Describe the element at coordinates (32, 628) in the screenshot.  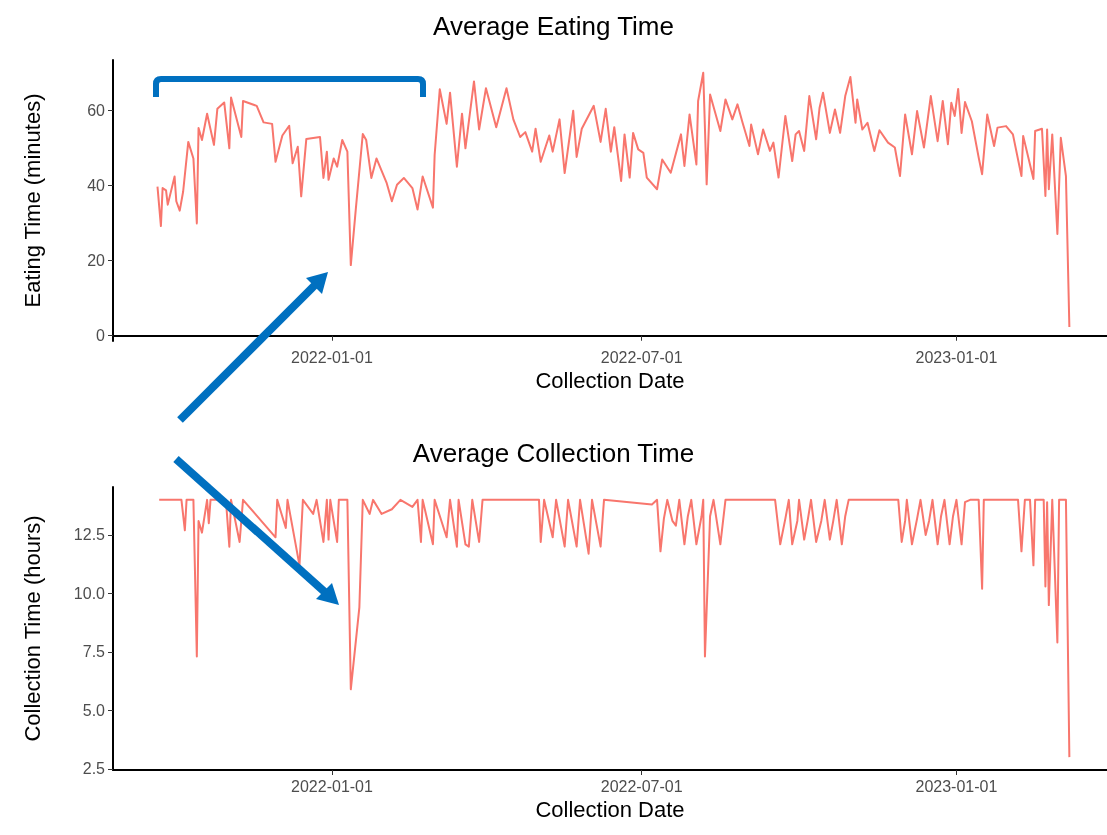
I see `y-axis-title: Collection Time (hours)` at that location.